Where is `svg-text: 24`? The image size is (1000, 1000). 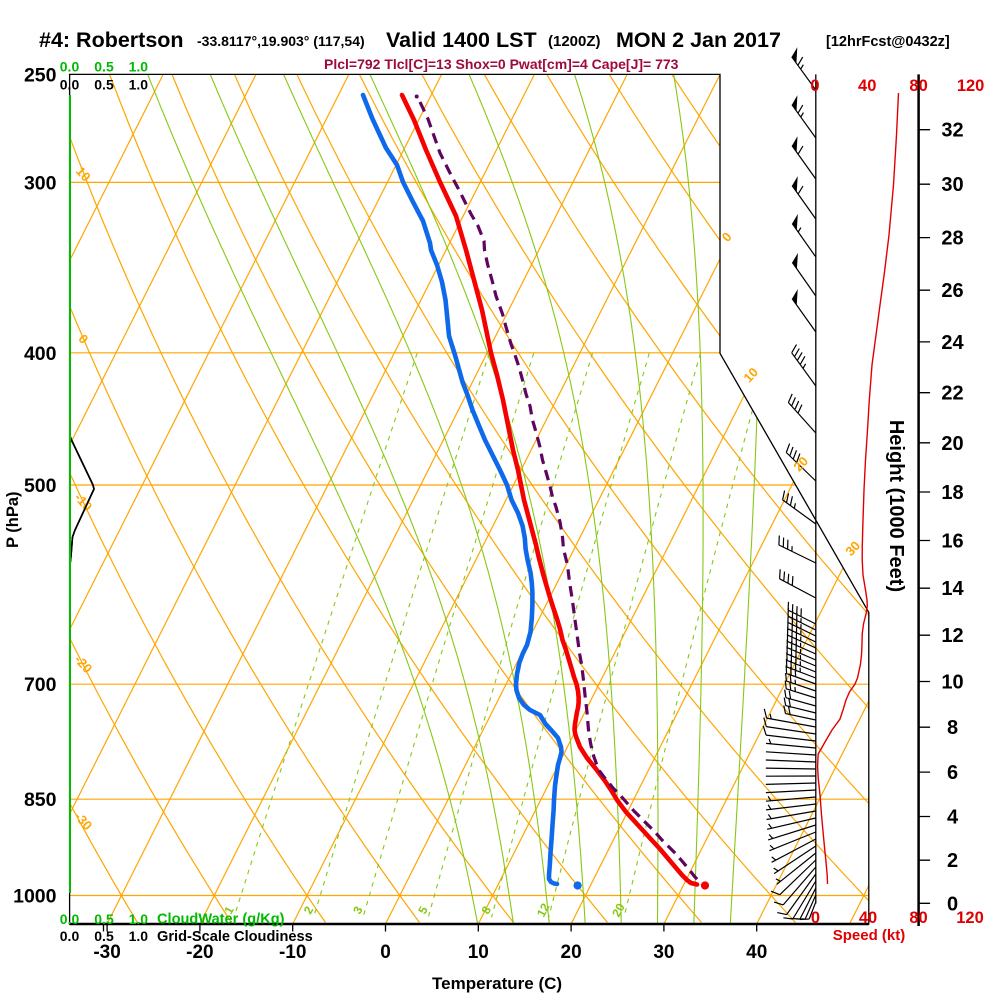
svg-text: 24 is located at coordinates (952, 343).